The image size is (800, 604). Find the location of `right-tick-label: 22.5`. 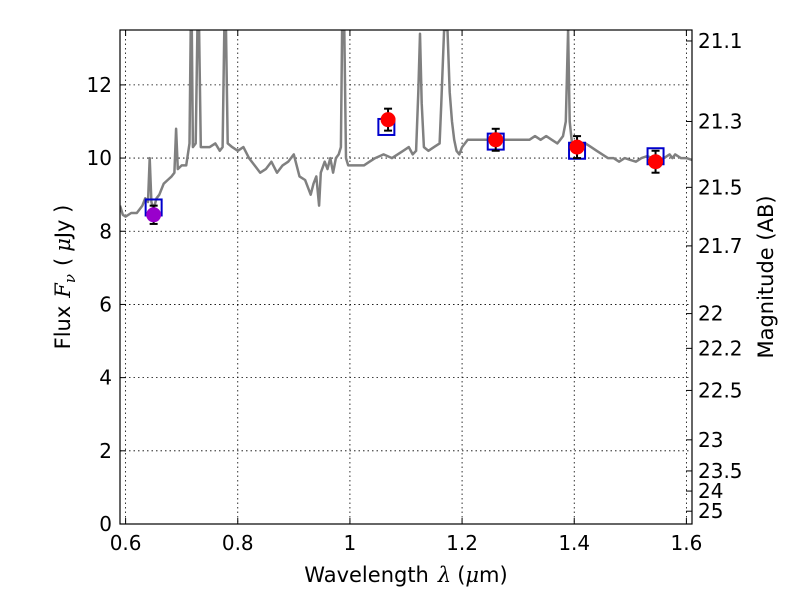

right-tick-label: 22.5 is located at coordinates (720, 390).